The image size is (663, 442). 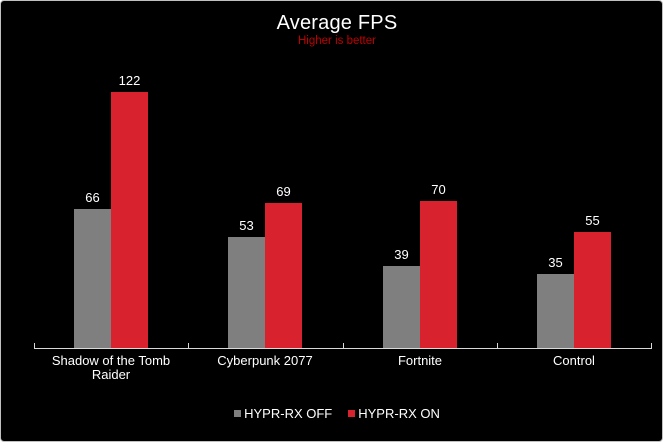 I want to click on bar-value-label: 35, so click(x=555, y=262).